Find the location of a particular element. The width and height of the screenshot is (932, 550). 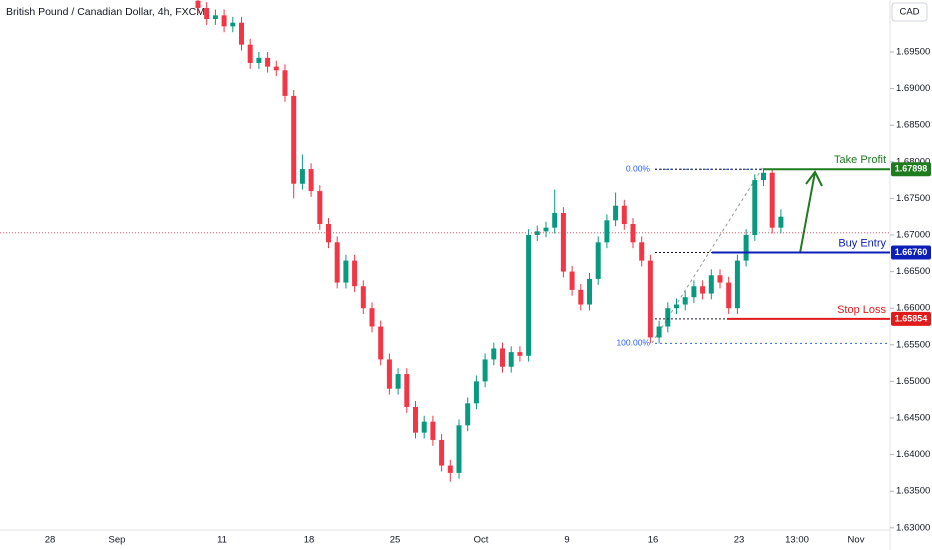

y-tick-label: 1.65000 is located at coordinates (913, 381).